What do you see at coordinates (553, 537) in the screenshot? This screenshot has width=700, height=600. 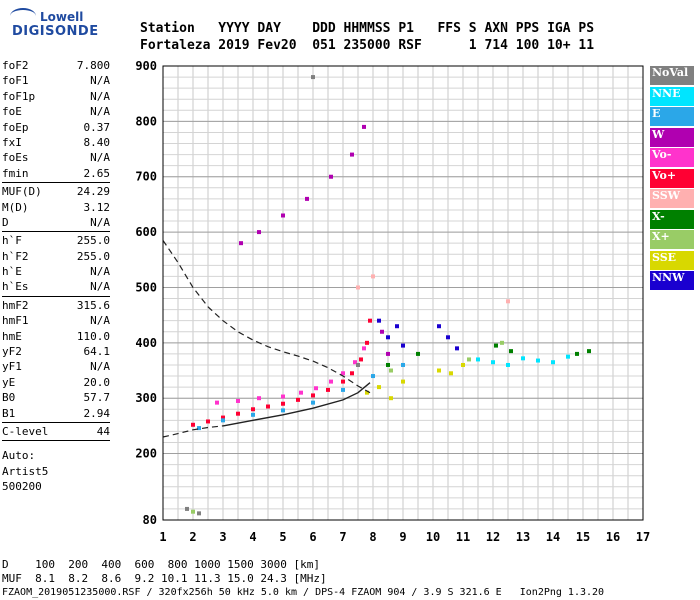 I see `x-tick-label: 14` at bounding box center [553, 537].